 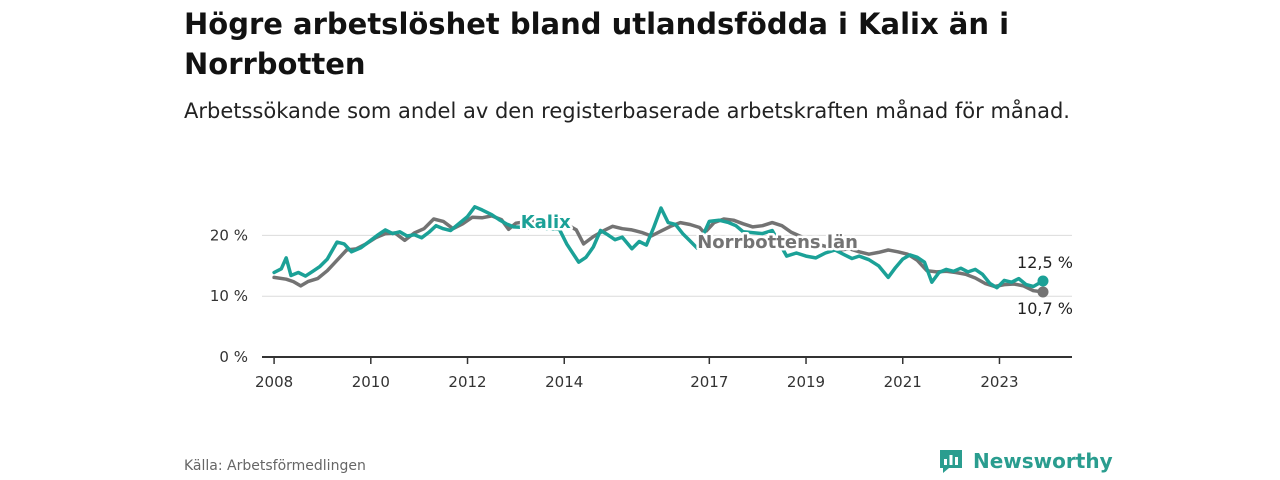 I want to click on x-tick-label: 2012, so click(x=467, y=382).